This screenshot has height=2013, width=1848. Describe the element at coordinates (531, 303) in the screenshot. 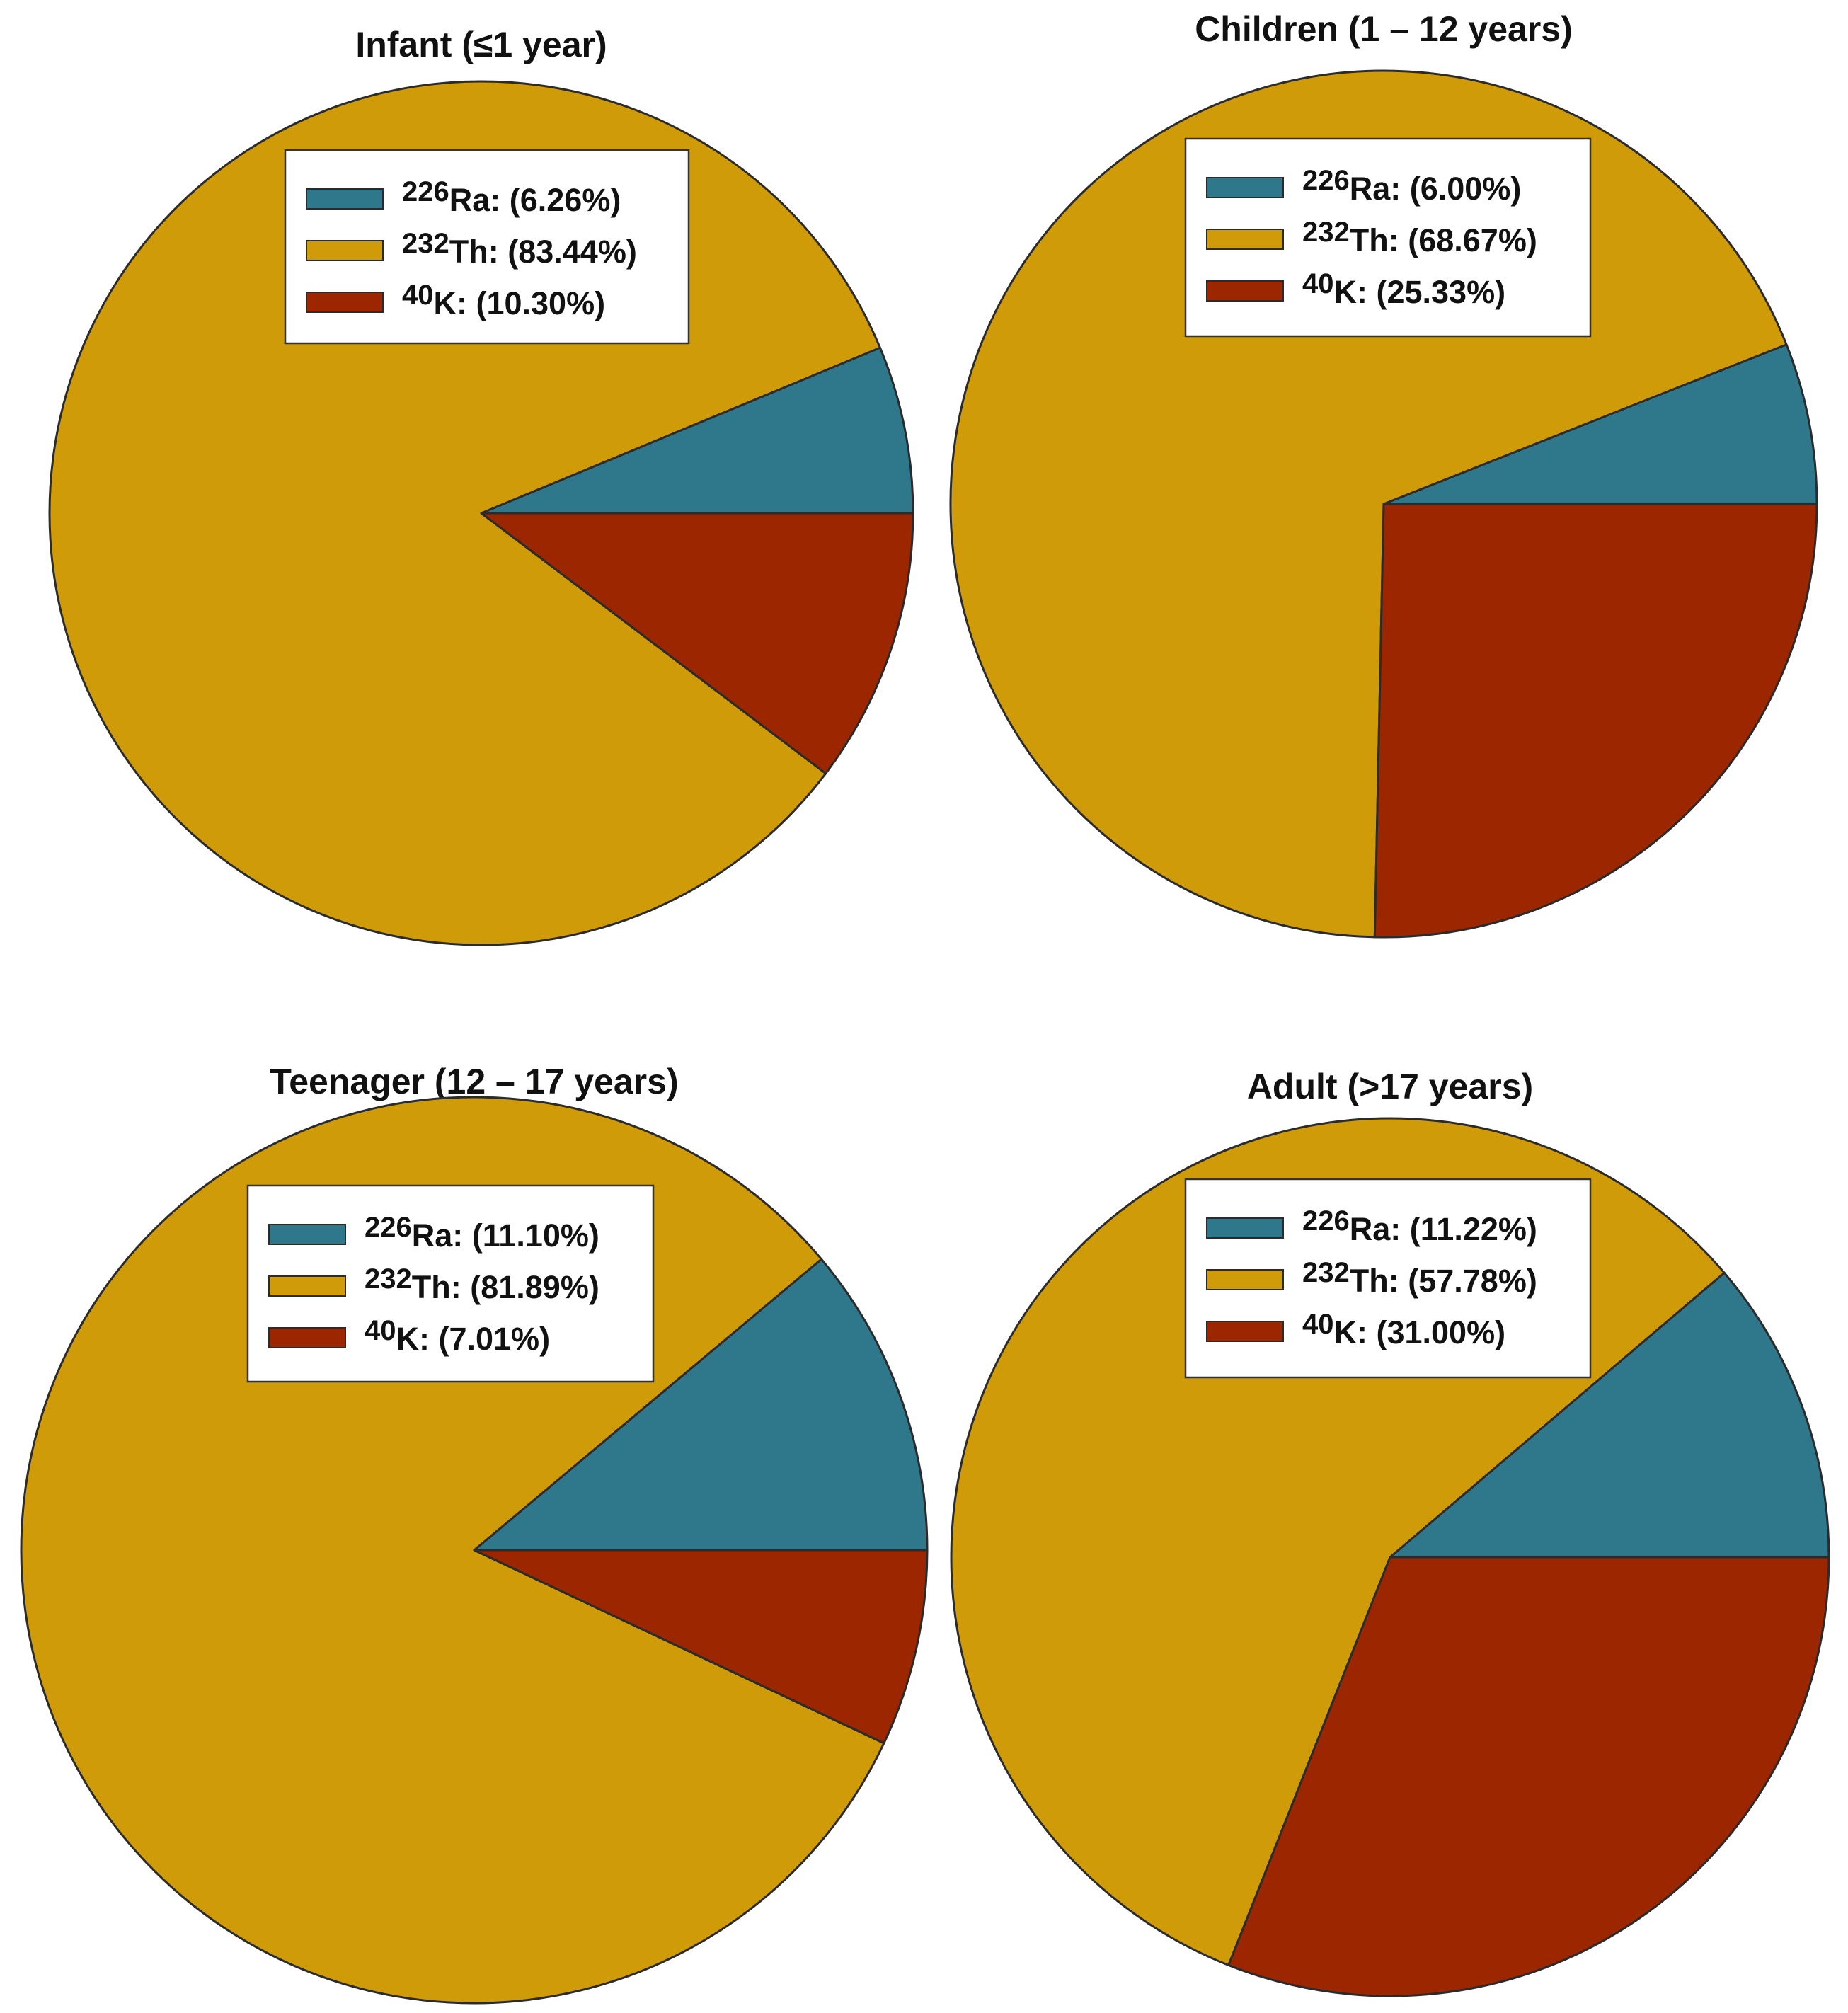

I see `legend-percent: : (10.30%)` at that location.